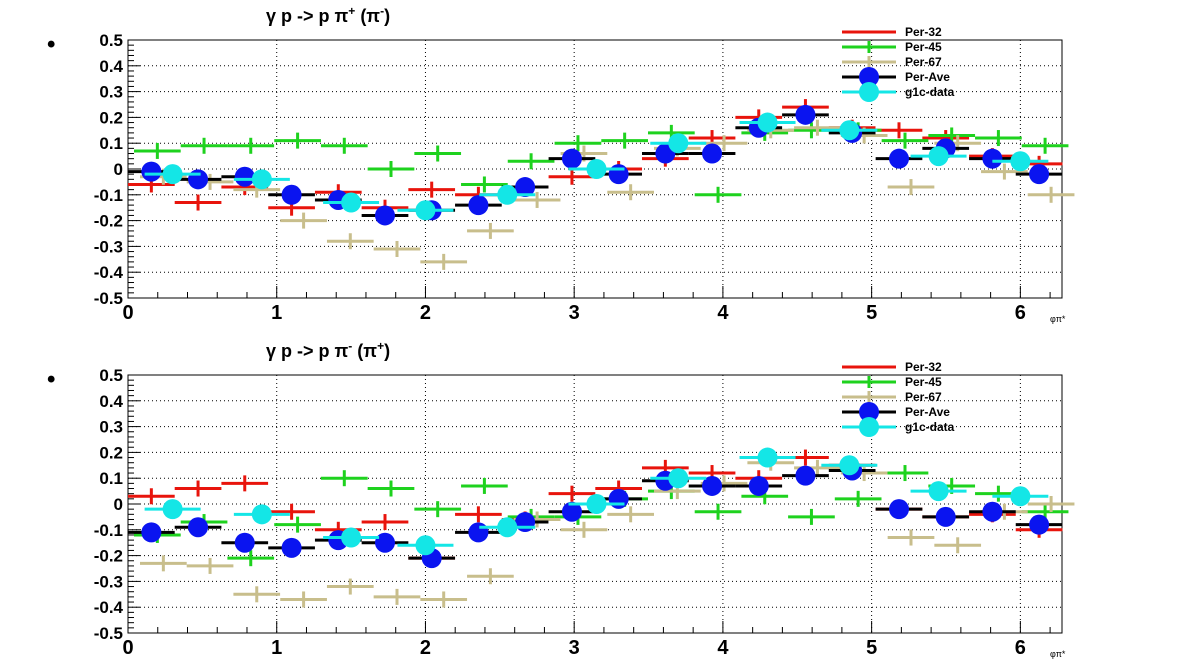  What do you see at coordinates (109, 272) in the screenshot?
I see `y-tick-label: -0.4` at bounding box center [109, 272].